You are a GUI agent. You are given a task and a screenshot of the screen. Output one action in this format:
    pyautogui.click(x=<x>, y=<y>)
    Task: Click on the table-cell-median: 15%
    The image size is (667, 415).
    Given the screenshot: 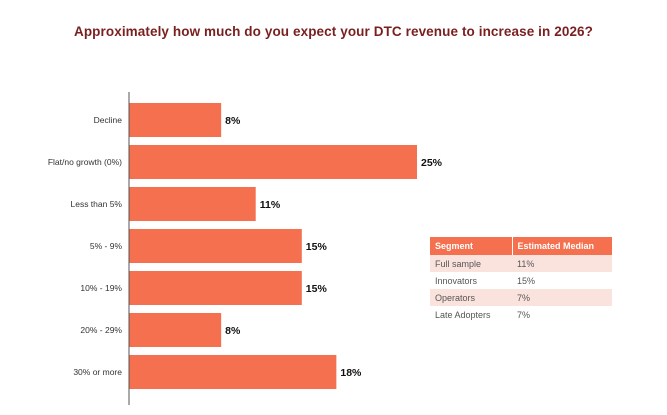 What is the action you would take?
    pyautogui.click(x=526, y=280)
    